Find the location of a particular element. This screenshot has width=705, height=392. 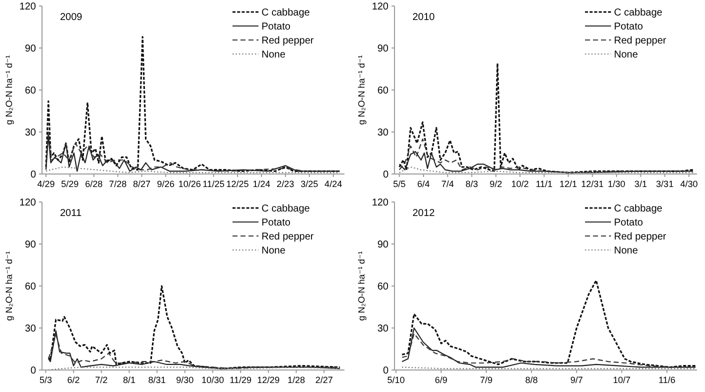

x-tick-label: 7/28 is located at coordinates (118, 184).